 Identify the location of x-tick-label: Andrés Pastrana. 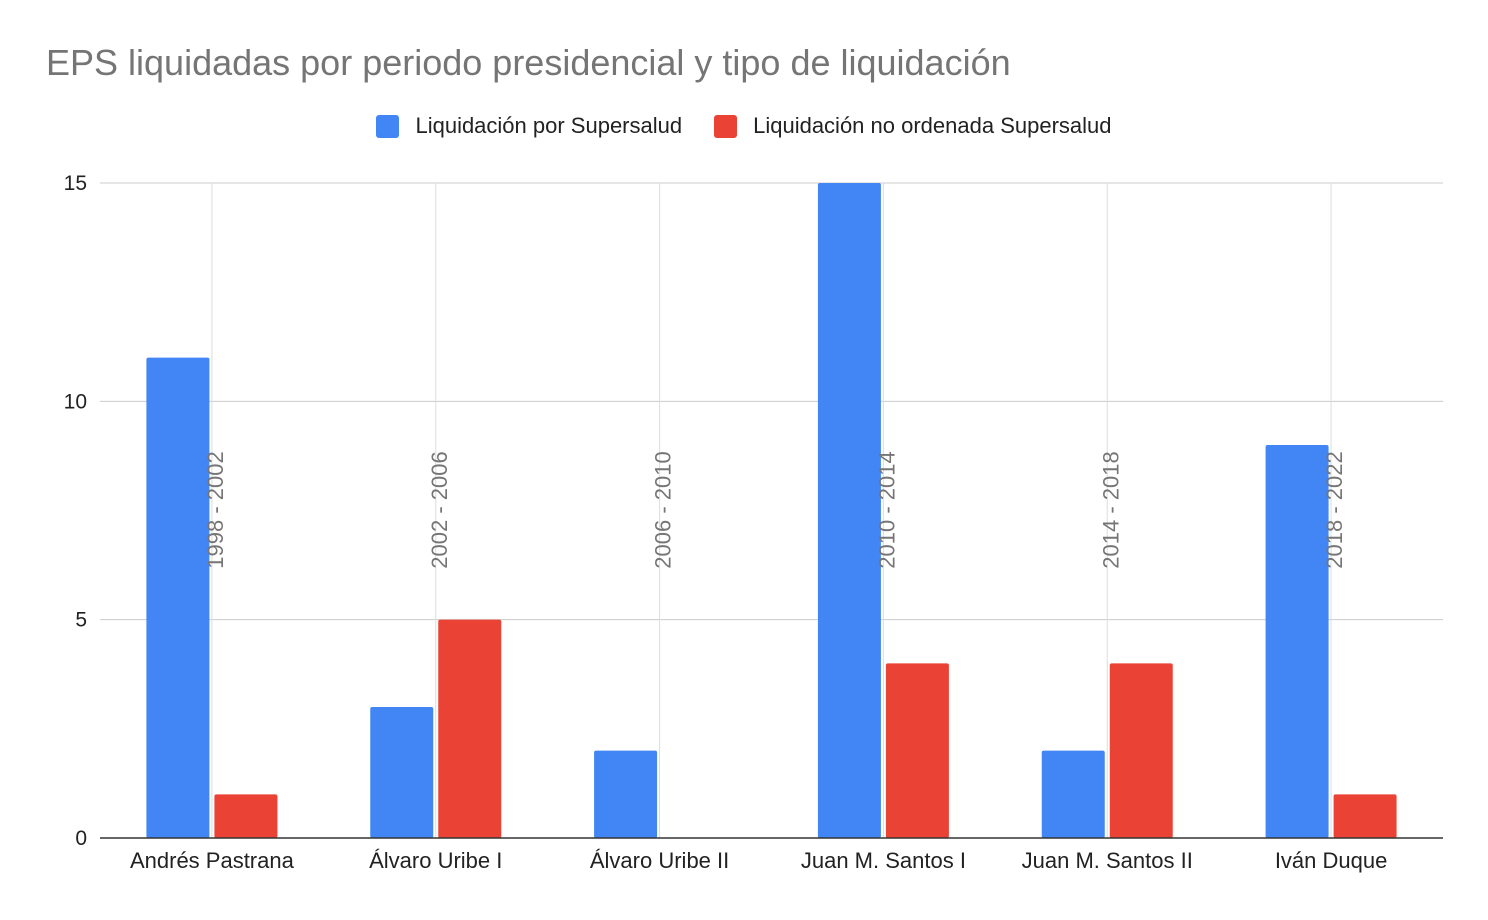
(212, 860).